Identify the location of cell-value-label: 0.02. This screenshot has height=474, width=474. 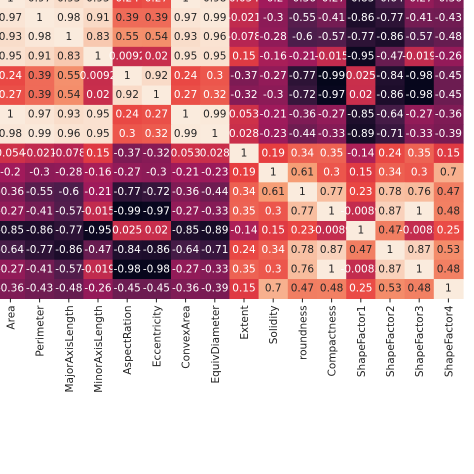
(156, 231).